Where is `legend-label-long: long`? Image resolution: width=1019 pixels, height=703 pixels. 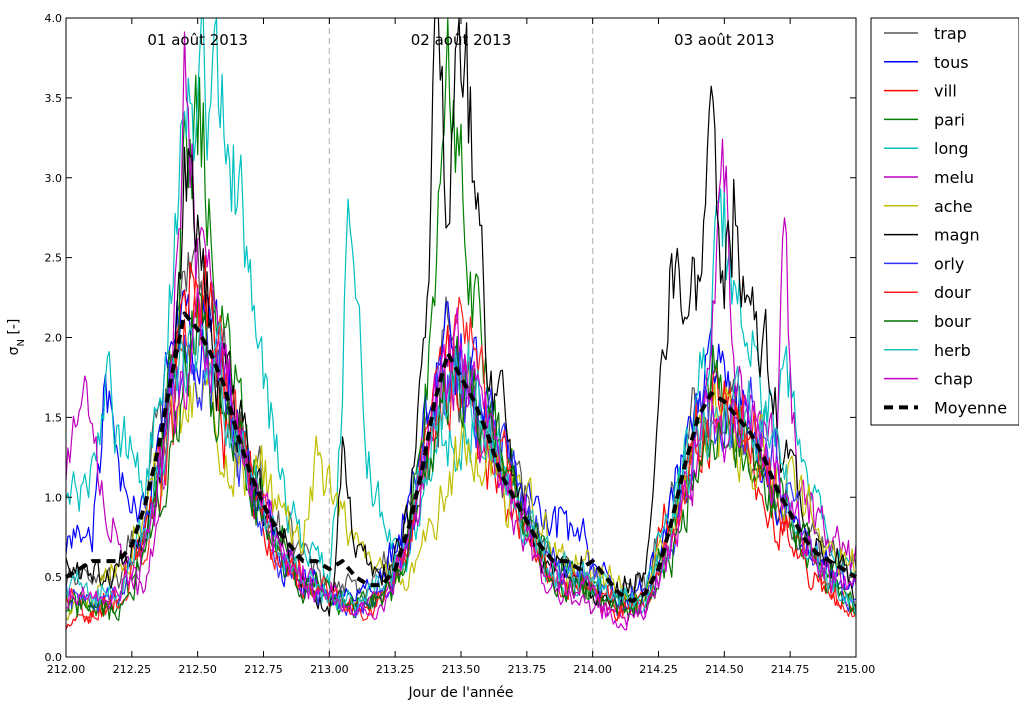
legend-label-long: long is located at coordinates (951, 148).